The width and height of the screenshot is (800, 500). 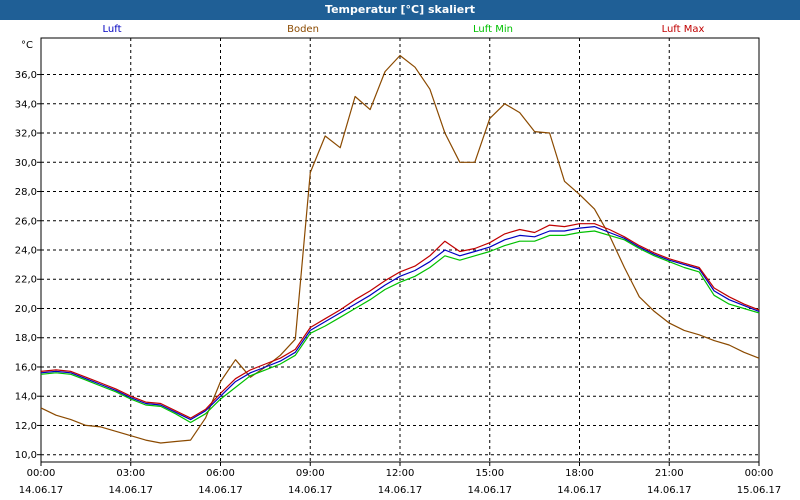 I want to click on y-tick-label: 32,0, so click(x=26, y=134).